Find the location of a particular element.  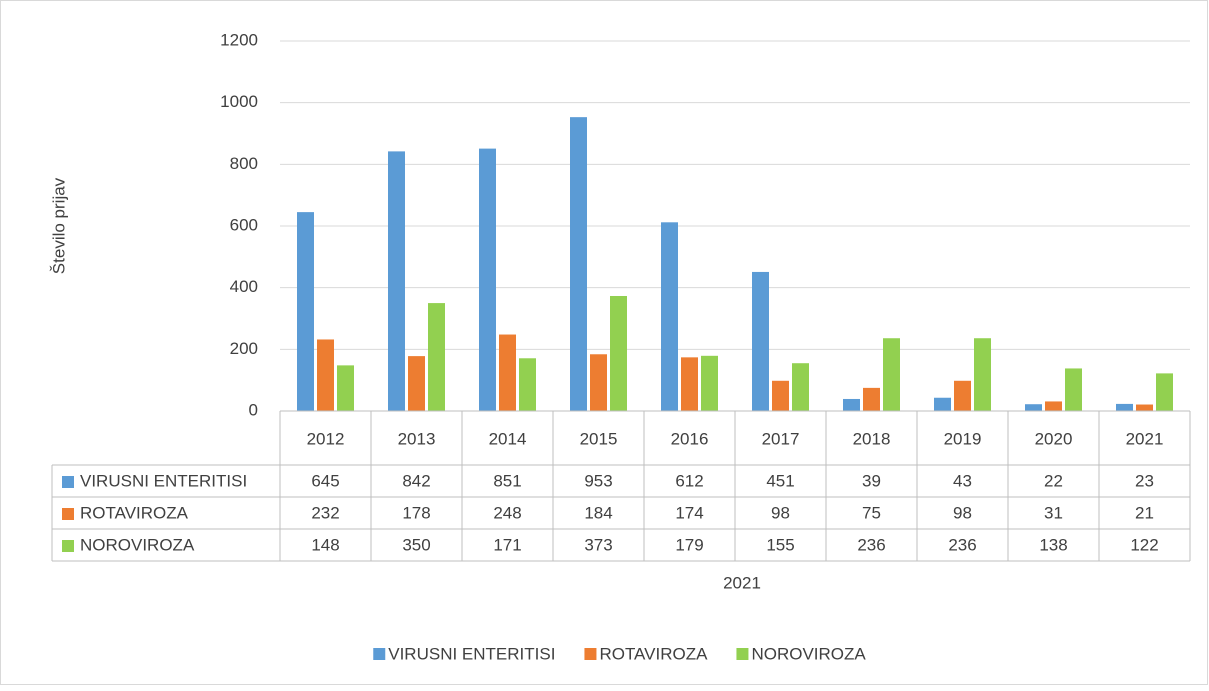

table-cell: 138 is located at coordinates (1053, 544).